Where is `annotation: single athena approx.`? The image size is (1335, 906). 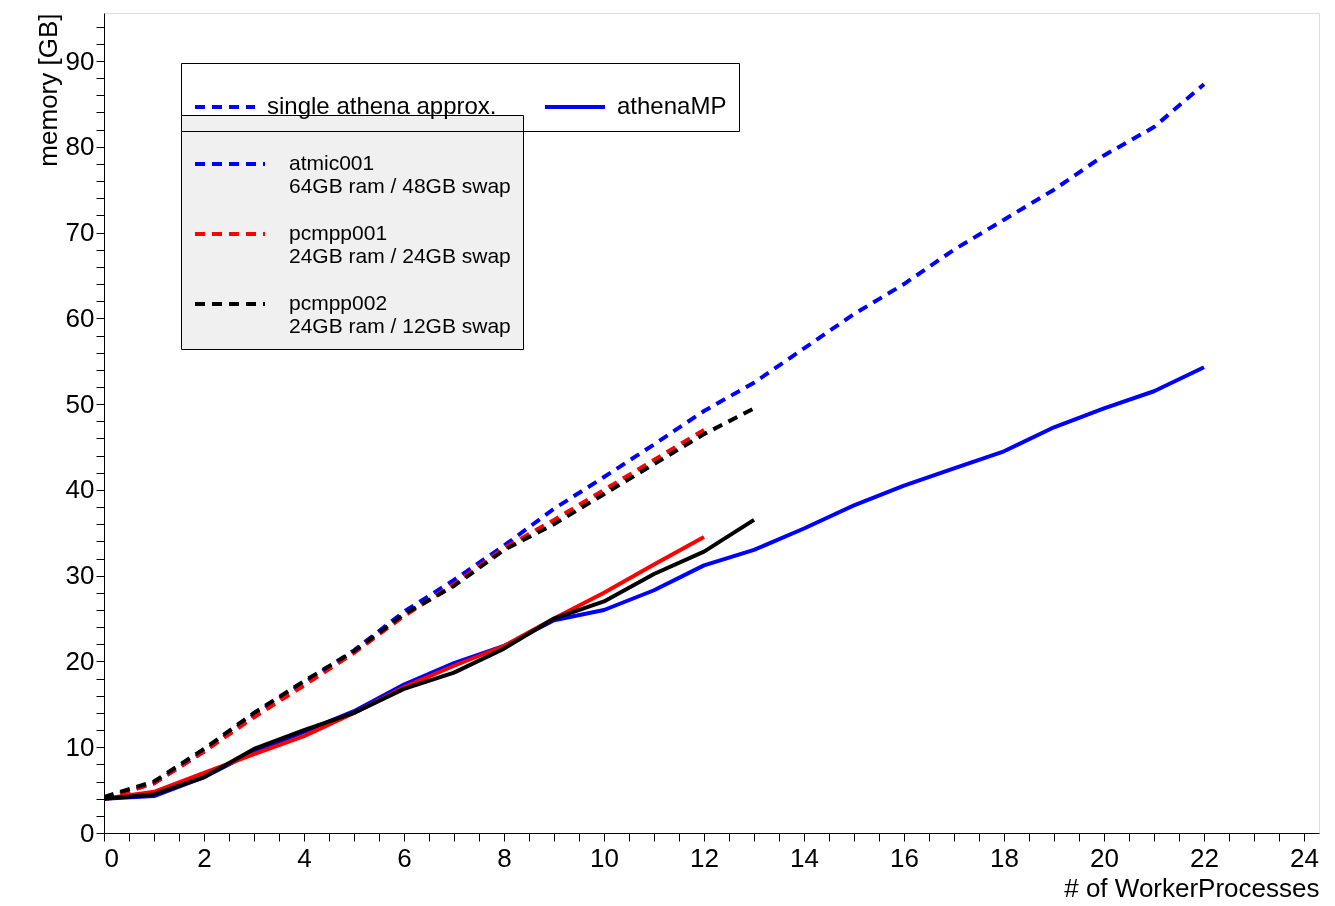 annotation: single athena approx. is located at coordinates (382, 105).